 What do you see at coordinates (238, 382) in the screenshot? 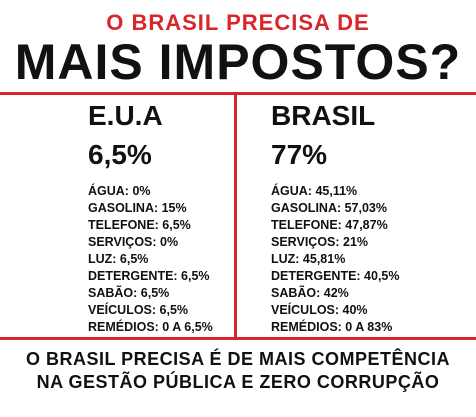
I see `footer-line-2: NA GESTÃO PÚBLICA E ZERO CORRUPÇÃO` at bounding box center [238, 382].